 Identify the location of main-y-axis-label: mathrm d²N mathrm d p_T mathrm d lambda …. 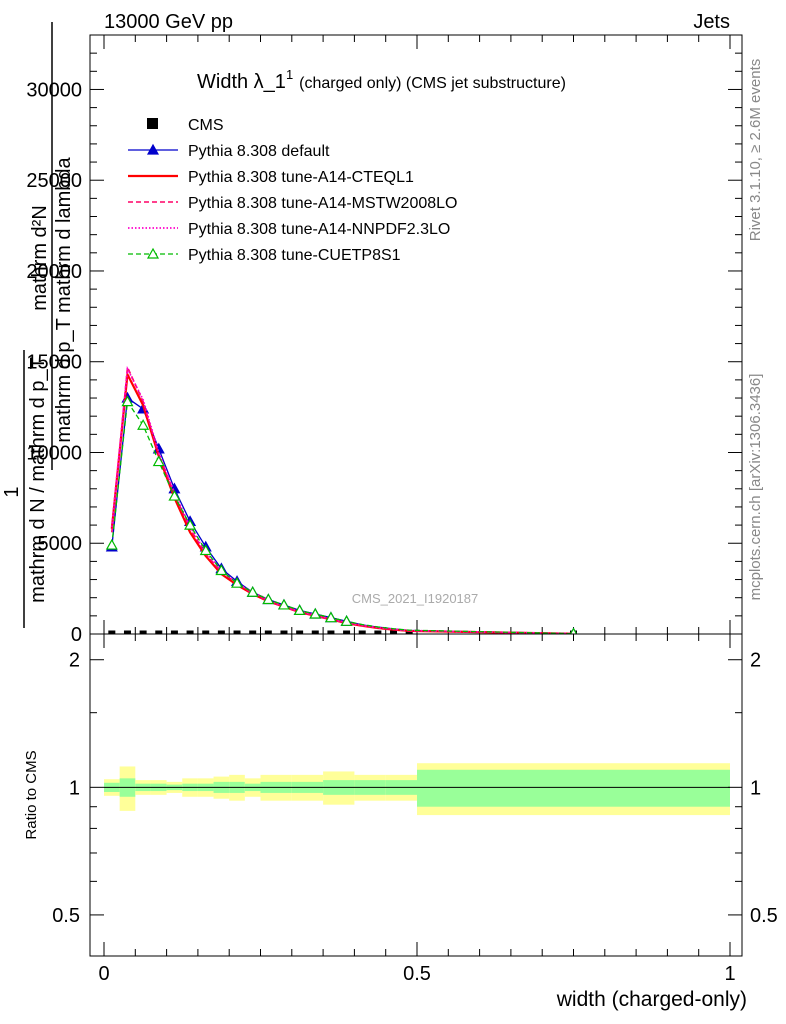
(38, 325).